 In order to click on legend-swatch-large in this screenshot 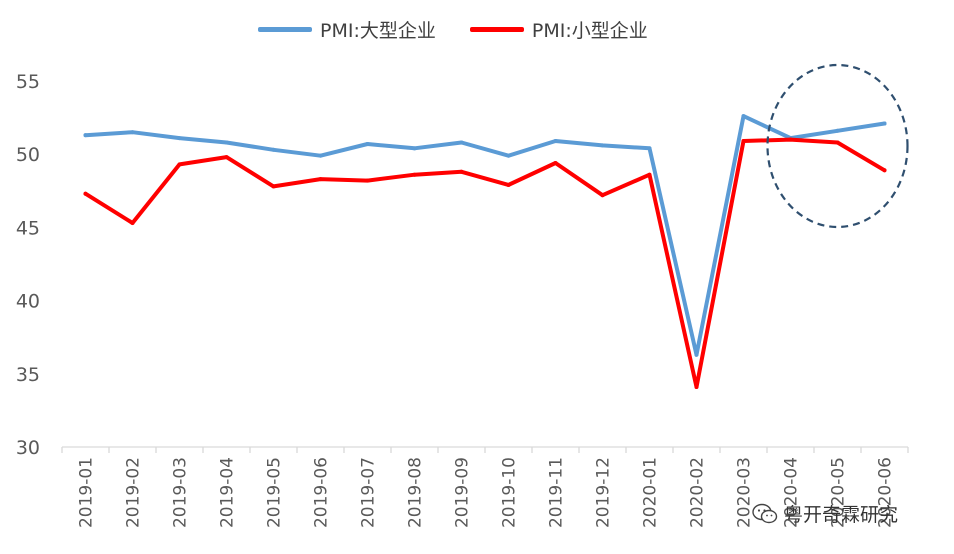, I will do `click(285, 29)`.